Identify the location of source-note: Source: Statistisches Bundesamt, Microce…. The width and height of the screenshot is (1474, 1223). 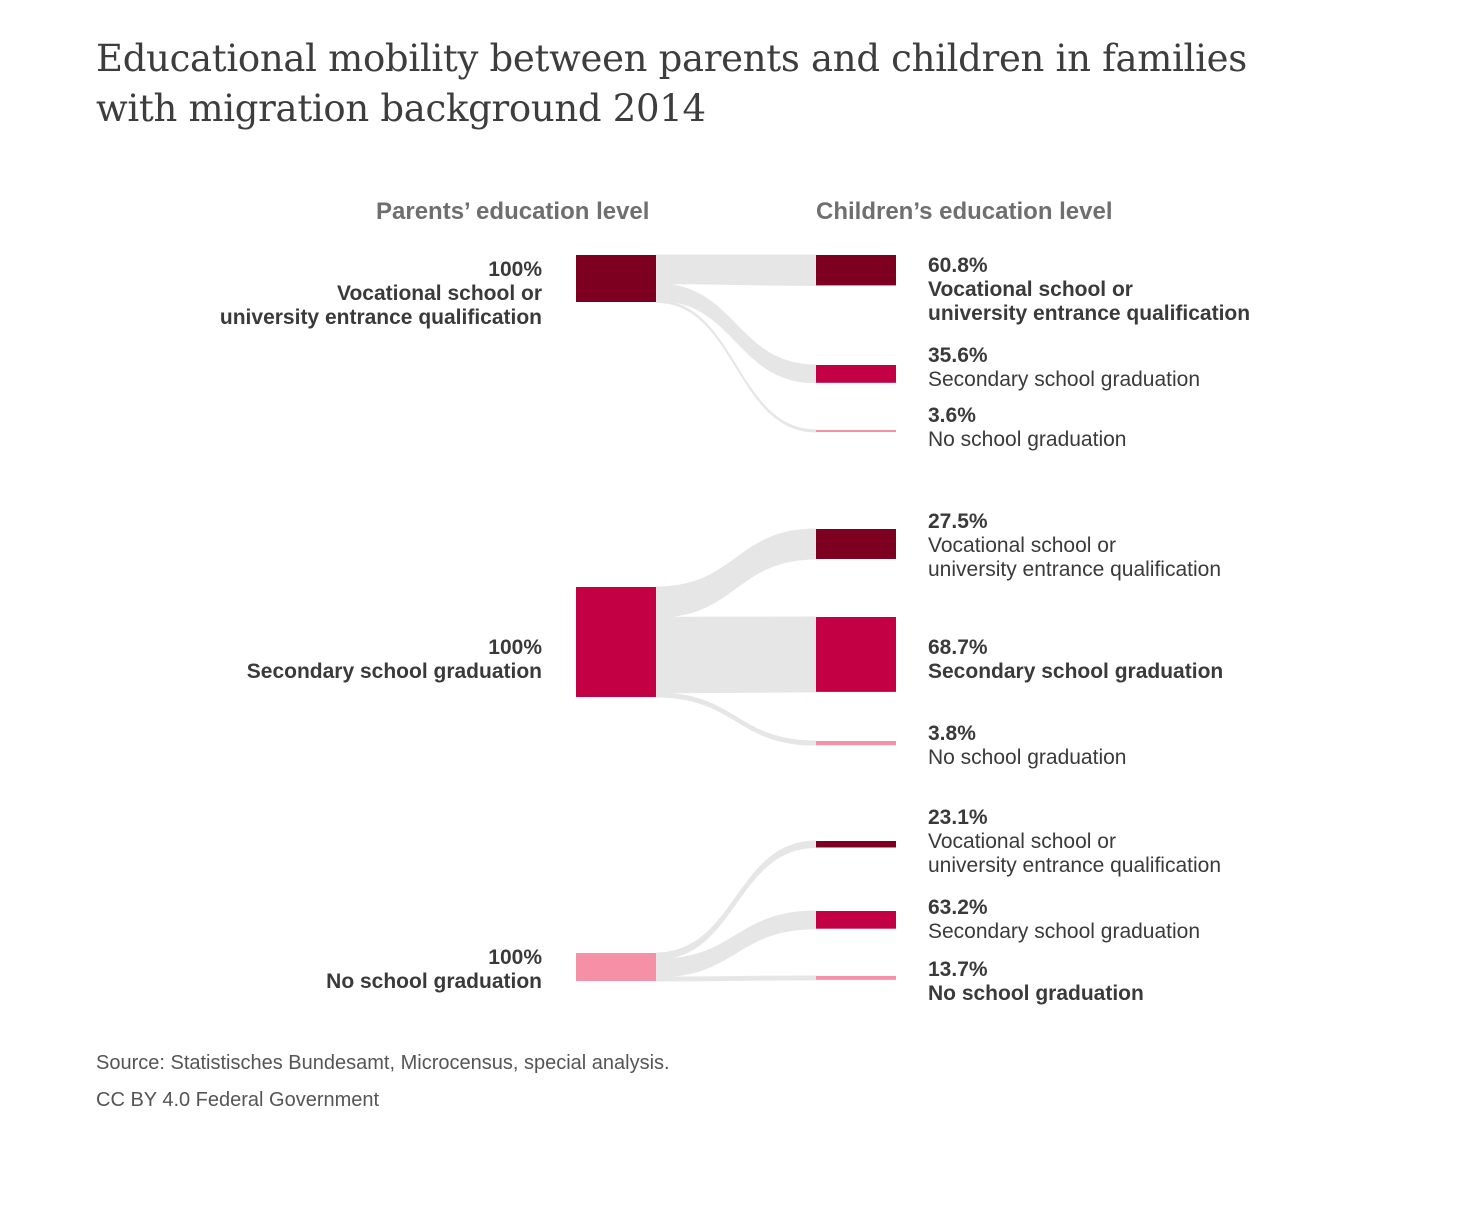
(383, 1063).